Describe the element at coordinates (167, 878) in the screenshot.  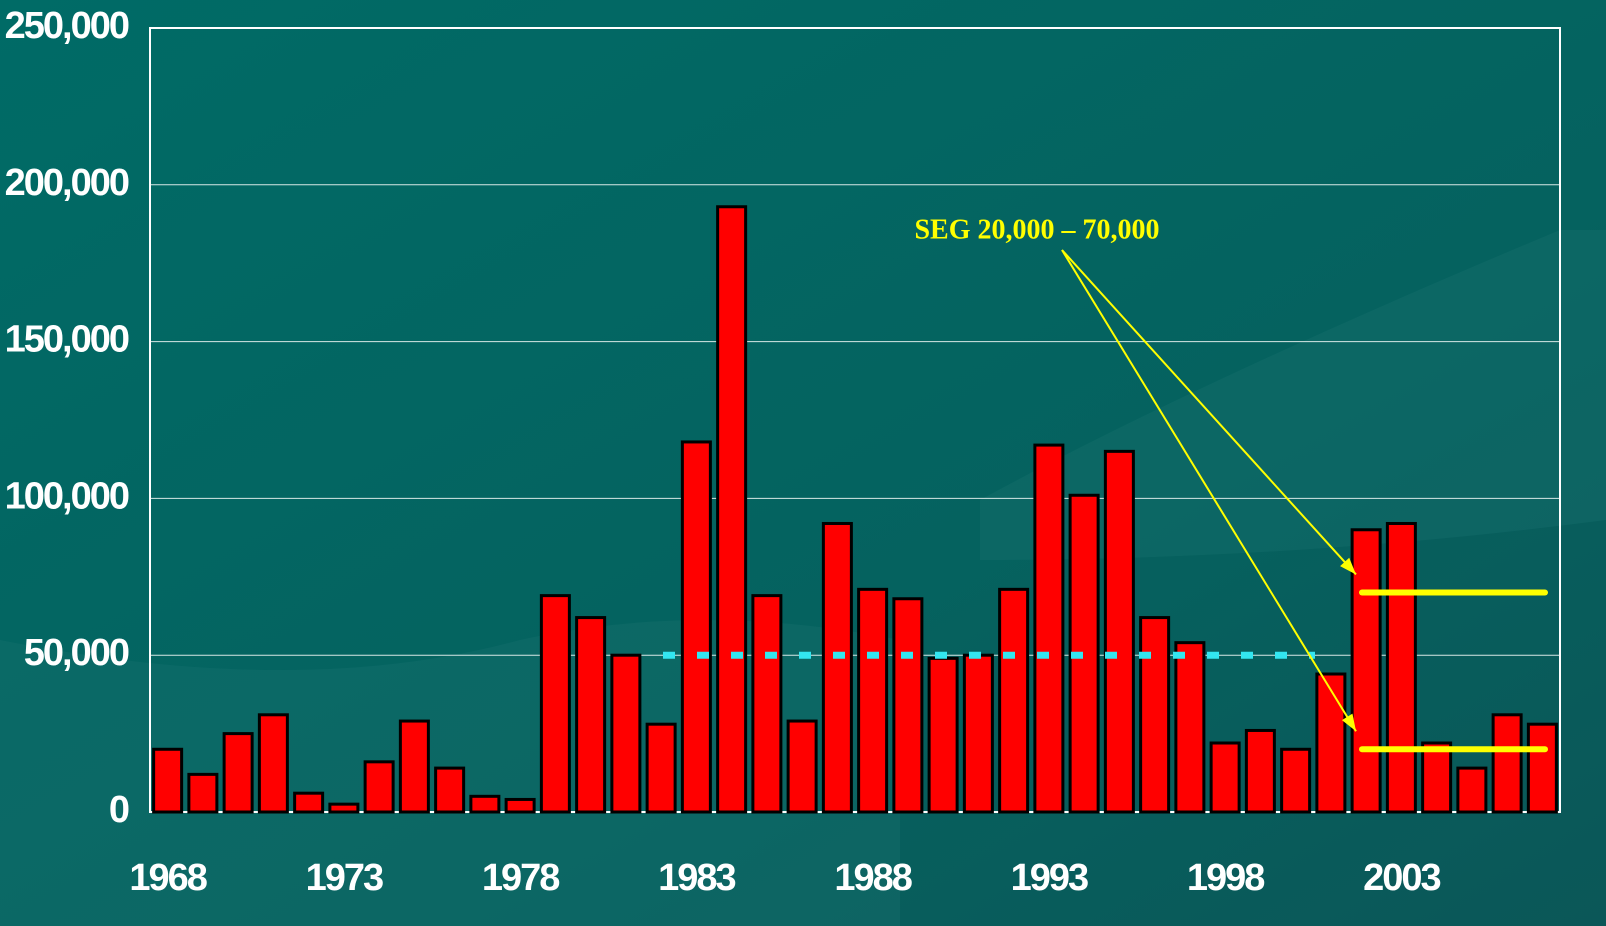
I see `x-tick-label: 1968` at that location.